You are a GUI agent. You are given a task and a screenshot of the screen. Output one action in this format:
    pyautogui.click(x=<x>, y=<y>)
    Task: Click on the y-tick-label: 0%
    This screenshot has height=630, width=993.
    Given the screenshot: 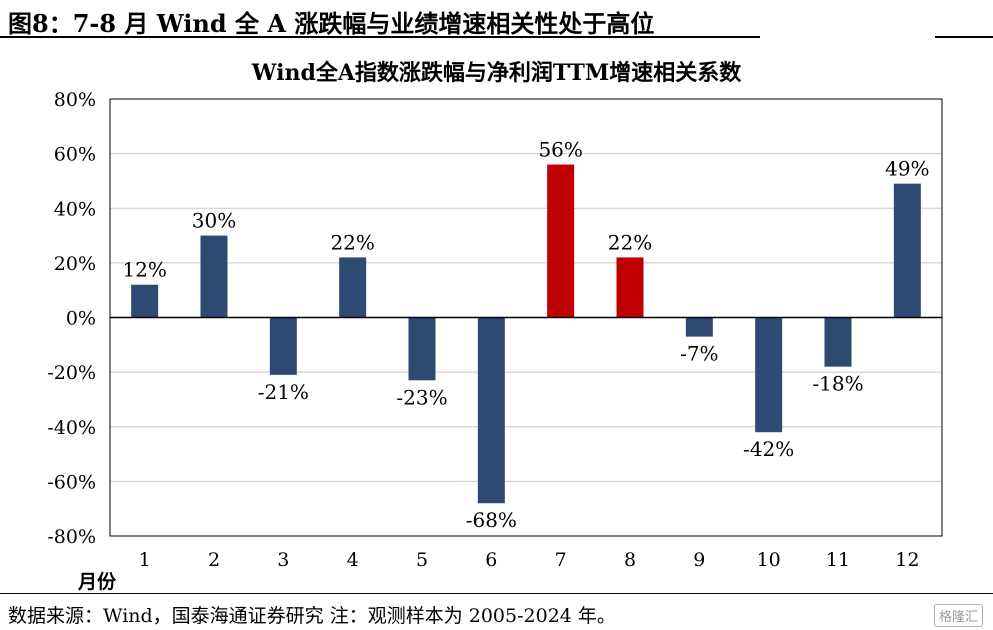 What is the action you would take?
    pyautogui.click(x=81, y=319)
    